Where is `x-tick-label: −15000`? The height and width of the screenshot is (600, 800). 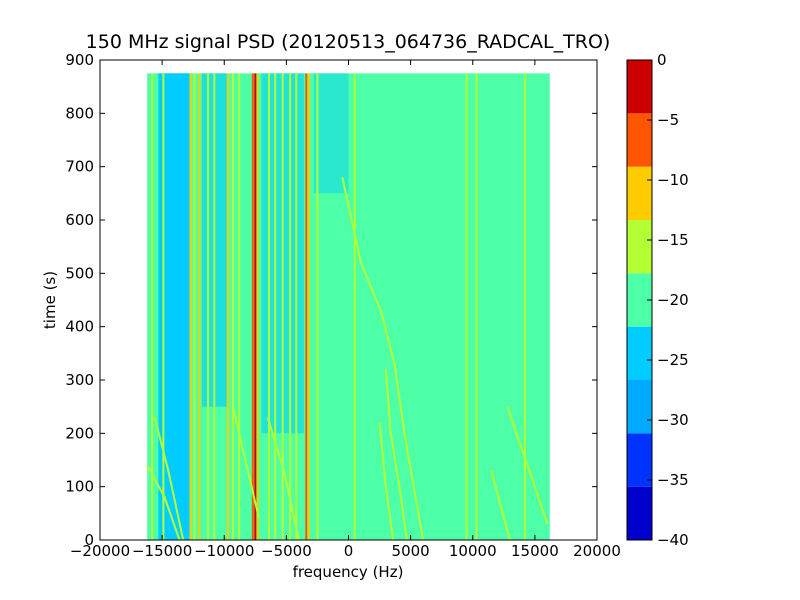 x-tick-label: −15000 is located at coordinates (162, 551).